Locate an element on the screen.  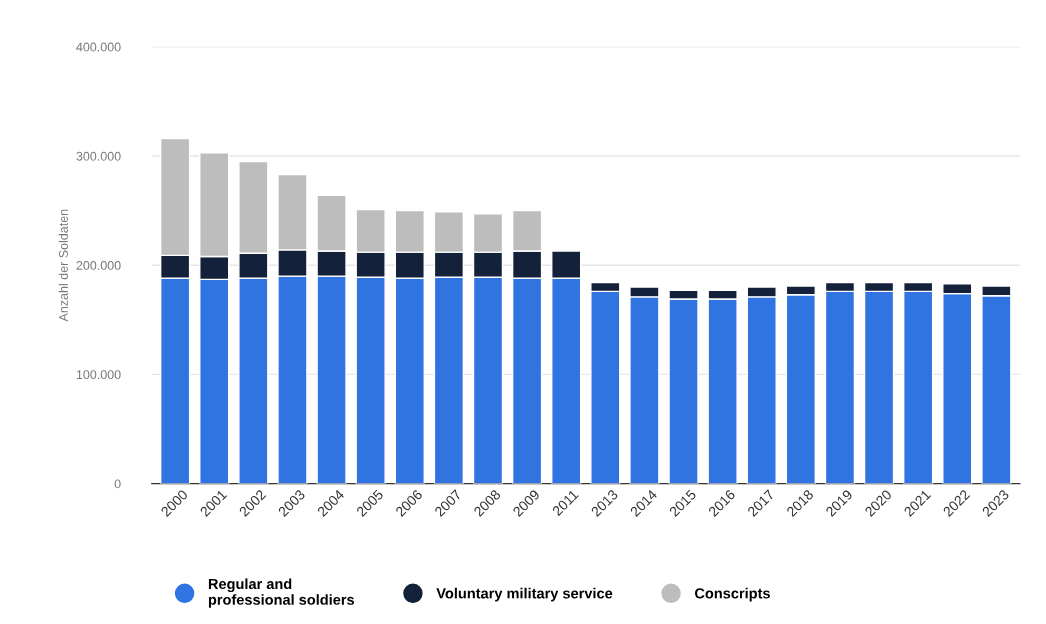
y-axis-title: Anzahl der Soldaten is located at coordinates (63, 265).